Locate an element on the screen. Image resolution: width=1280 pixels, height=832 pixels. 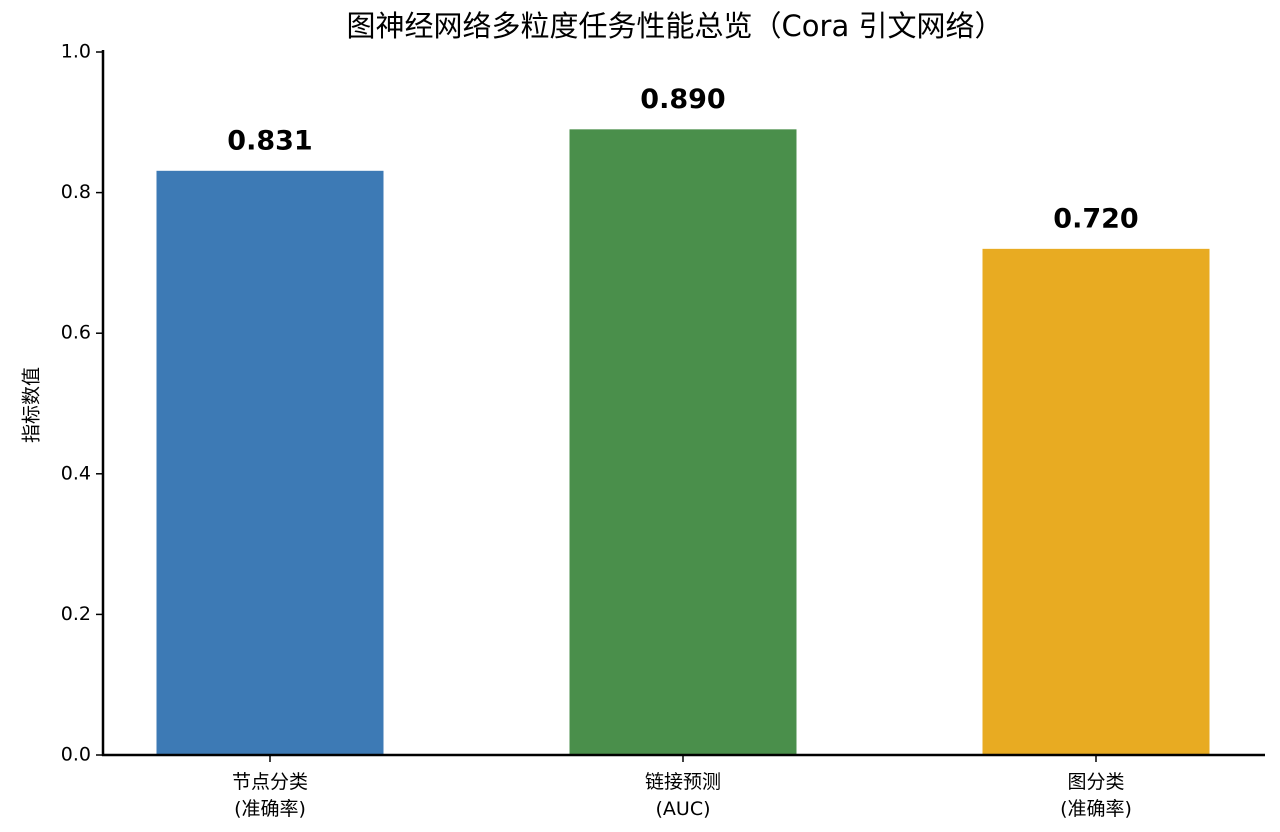
value-label: 0.890 is located at coordinates (682, 99).